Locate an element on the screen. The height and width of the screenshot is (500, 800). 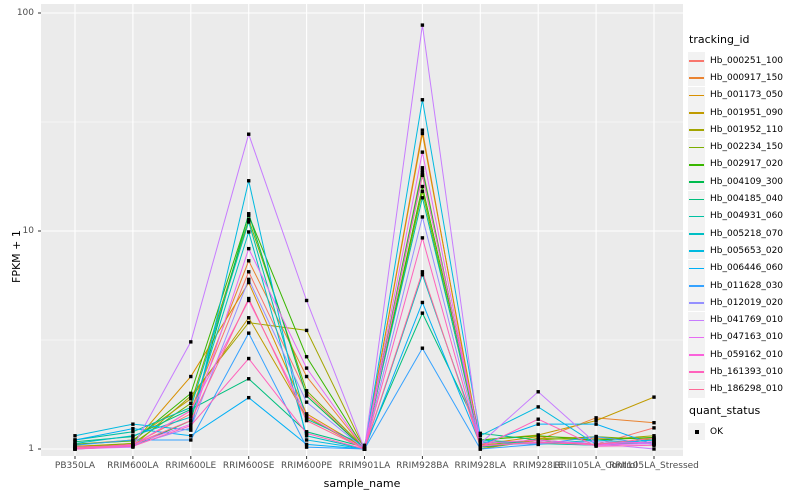
x-tick-label: RRIM928LE is located at coordinates (538, 466).